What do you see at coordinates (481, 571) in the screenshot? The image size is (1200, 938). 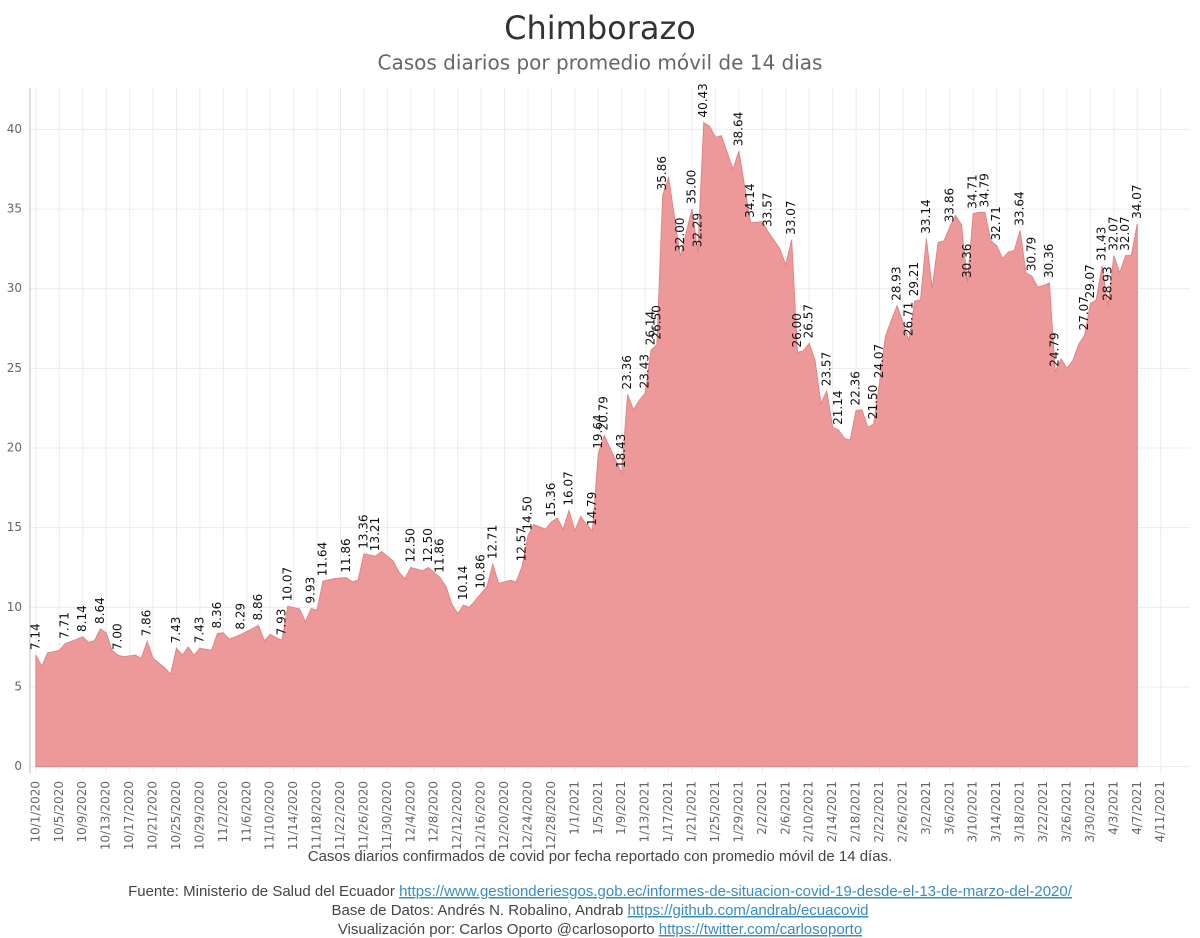 I see `data-label: 10.86` at bounding box center [481, 571].